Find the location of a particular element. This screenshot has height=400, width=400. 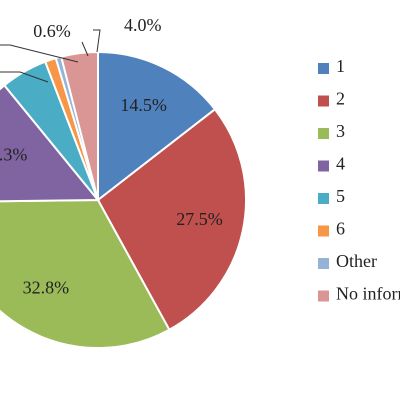

data-label: 32.8% is located at coordinates (46, 288).